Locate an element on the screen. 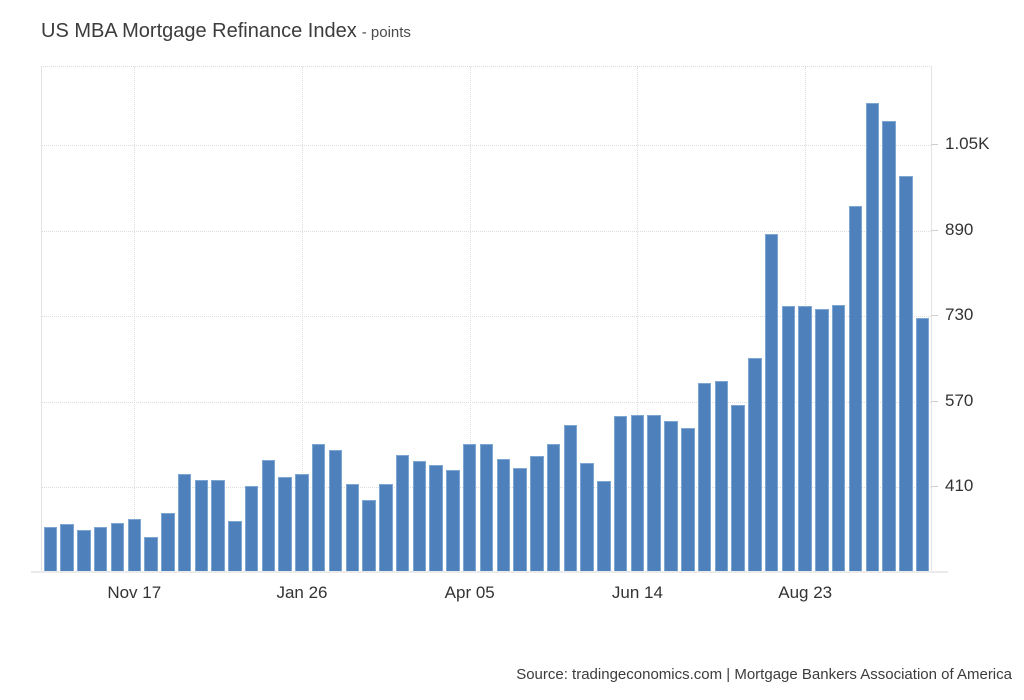 The image size is (1024, 700). chart-subtitle: - points is located at coordinates (386, 32).